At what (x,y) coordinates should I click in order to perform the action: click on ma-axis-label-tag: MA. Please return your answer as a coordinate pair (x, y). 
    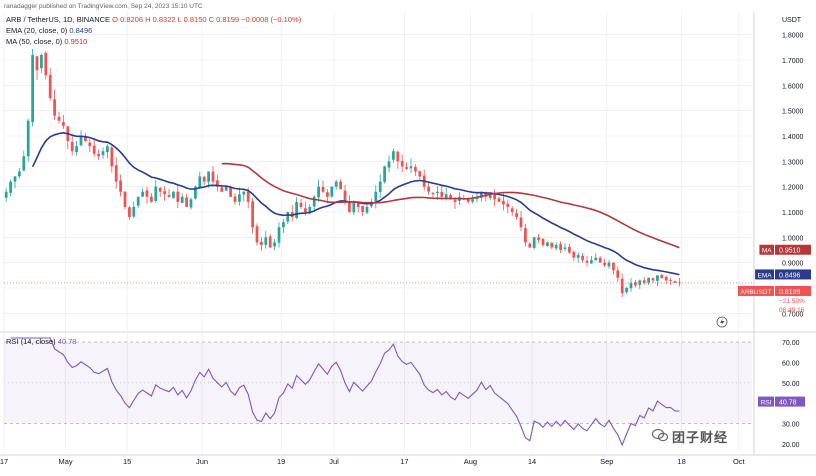
    Looking at the image, I should click on (767, 251).